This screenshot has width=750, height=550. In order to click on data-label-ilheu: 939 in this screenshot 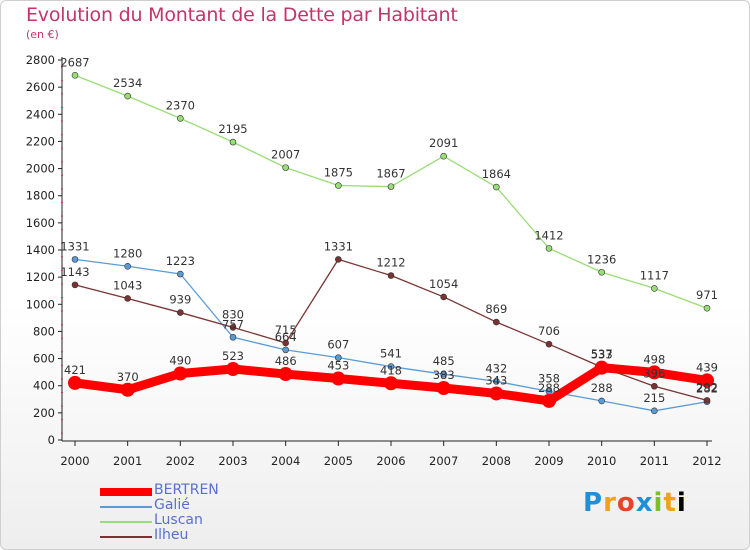, I will do `click(180, 300)`.